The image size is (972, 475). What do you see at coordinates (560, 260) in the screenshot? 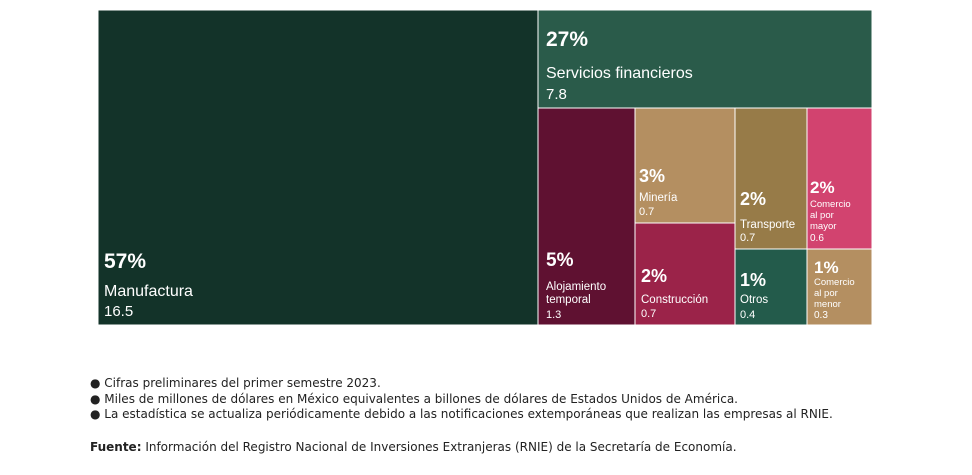
I see `tile-percent-label: 5%` at bounding box center [560, 260].